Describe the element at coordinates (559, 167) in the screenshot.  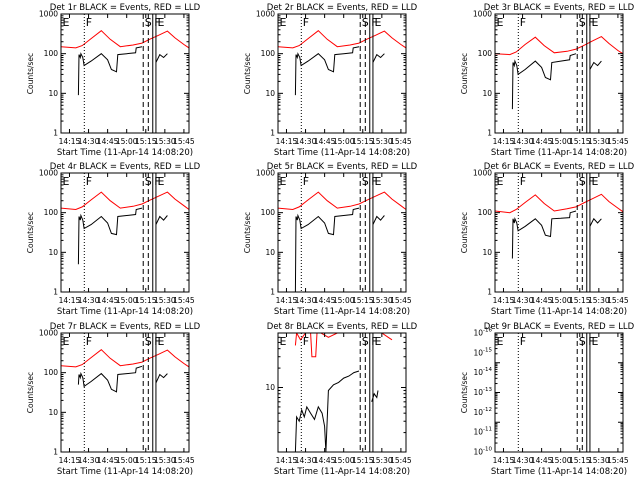
I see `panel-title: Det 6r BLACK = Events, RED = LLD` at that location.